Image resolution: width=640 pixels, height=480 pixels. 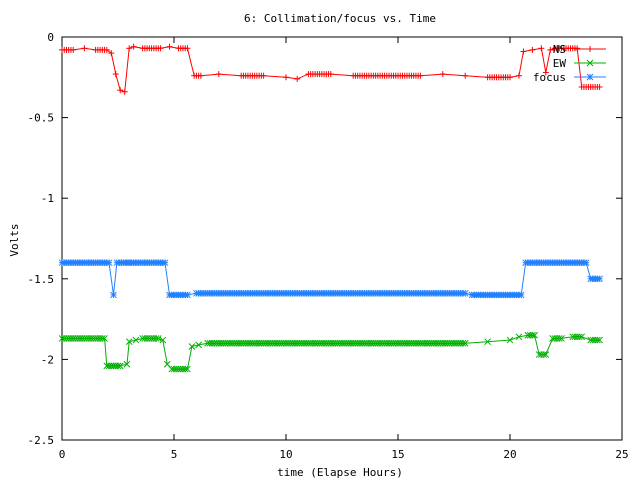 I want to click on y-tick-label: 0, so click(x=50, y=37).